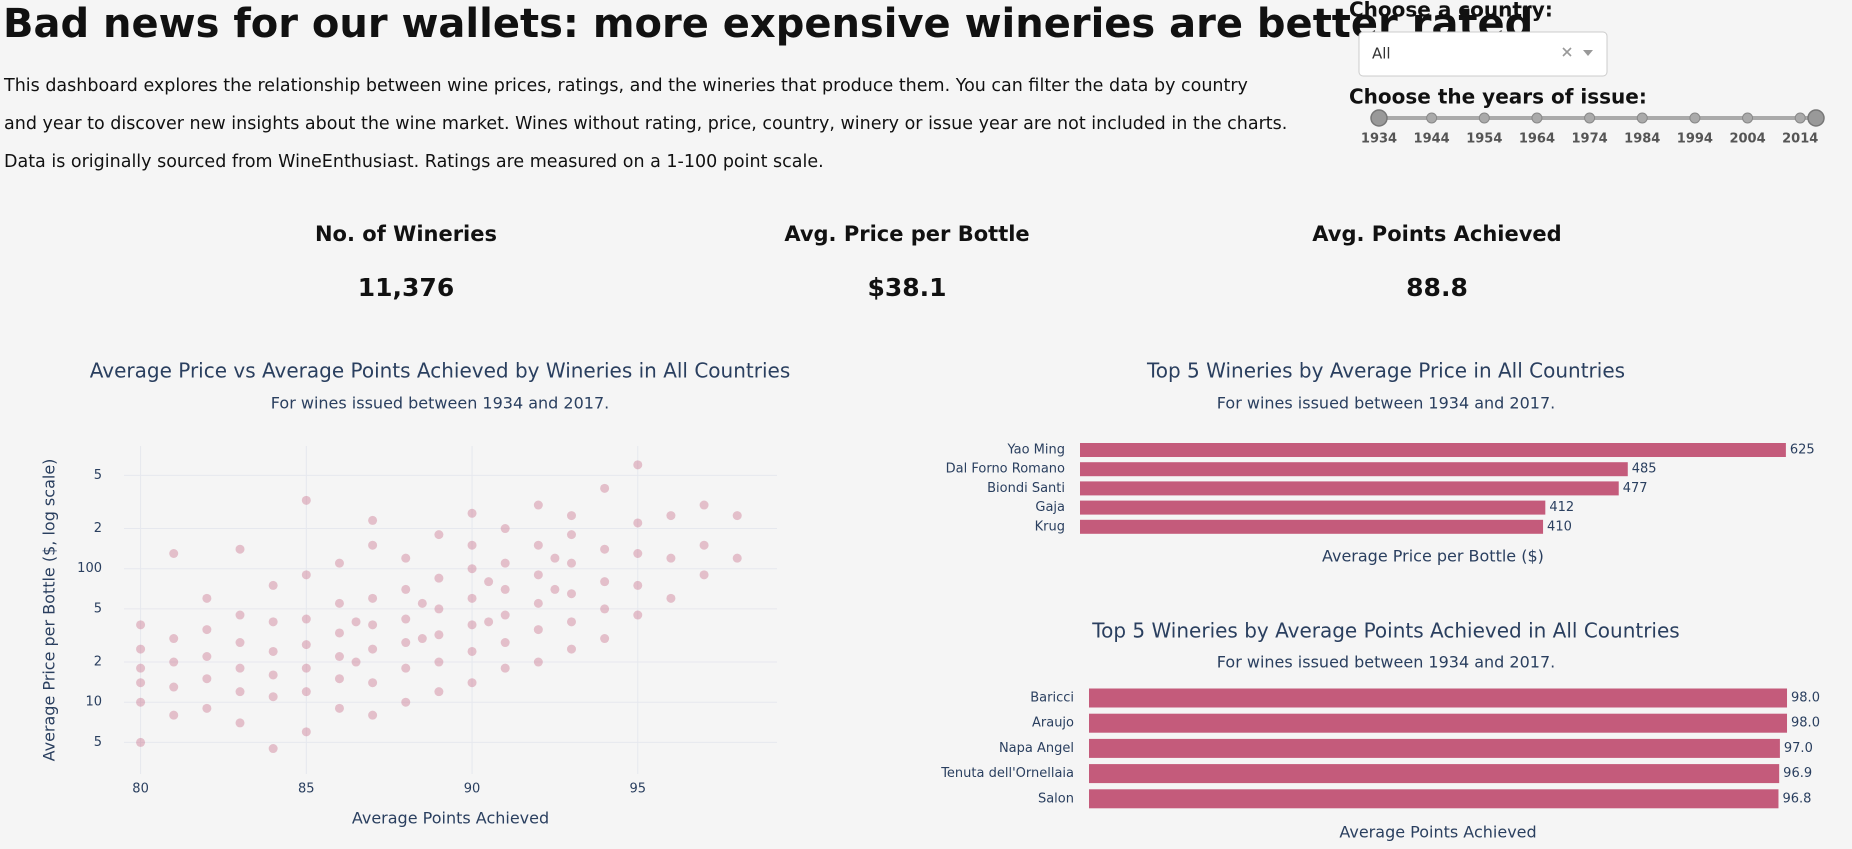  I want to click on country-dropdown: All, so click(1483, 54).